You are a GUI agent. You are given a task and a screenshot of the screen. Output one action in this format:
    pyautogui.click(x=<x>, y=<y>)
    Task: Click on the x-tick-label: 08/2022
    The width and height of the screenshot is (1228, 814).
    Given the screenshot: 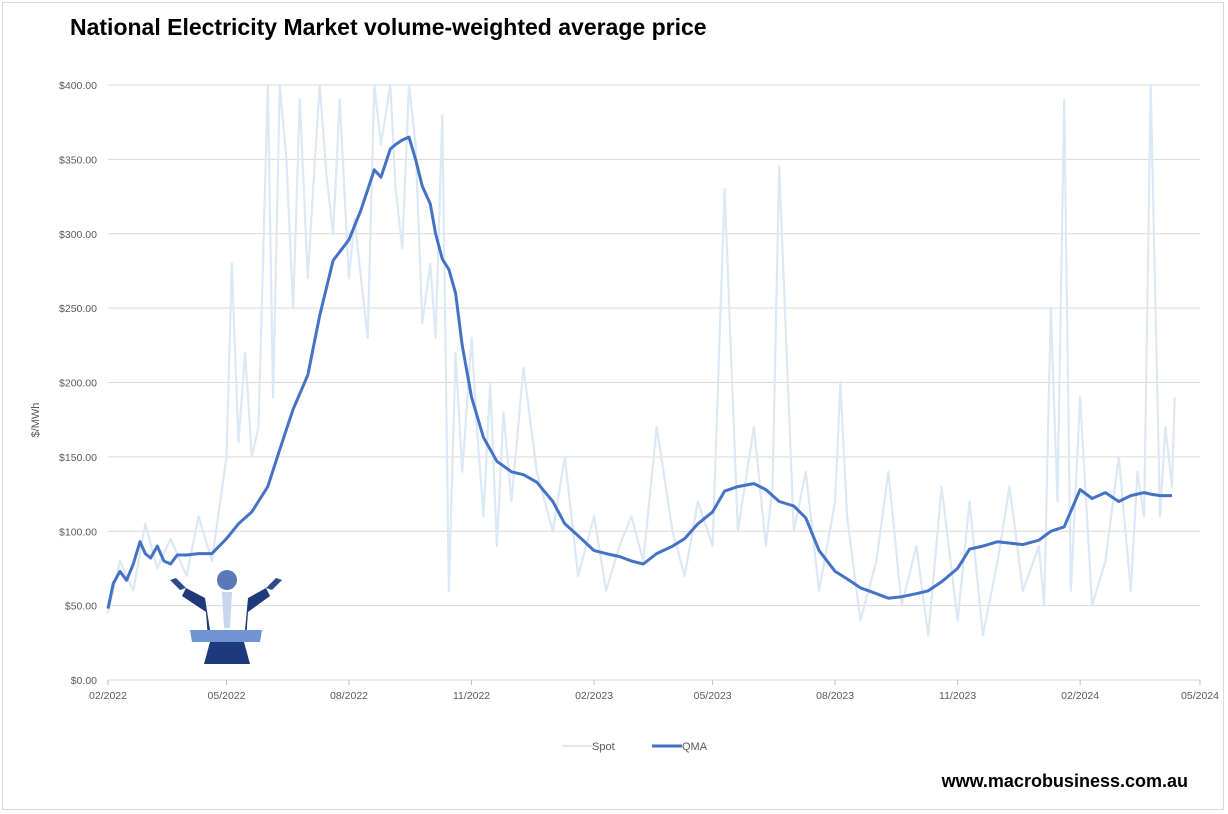 What is the action you would take?
    pyautogui.click(x=349, y=696)
    